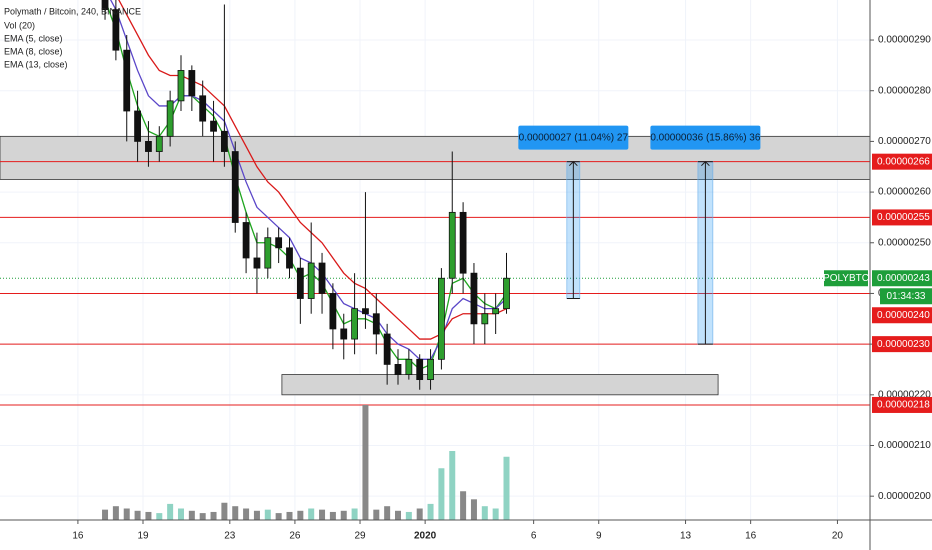 The height and width of the screenshot is (550, 932). What do you see at coordinates (360, 536) in the screenshot?
I see `x-tick-label: 29` at bounding box center [360, 536].